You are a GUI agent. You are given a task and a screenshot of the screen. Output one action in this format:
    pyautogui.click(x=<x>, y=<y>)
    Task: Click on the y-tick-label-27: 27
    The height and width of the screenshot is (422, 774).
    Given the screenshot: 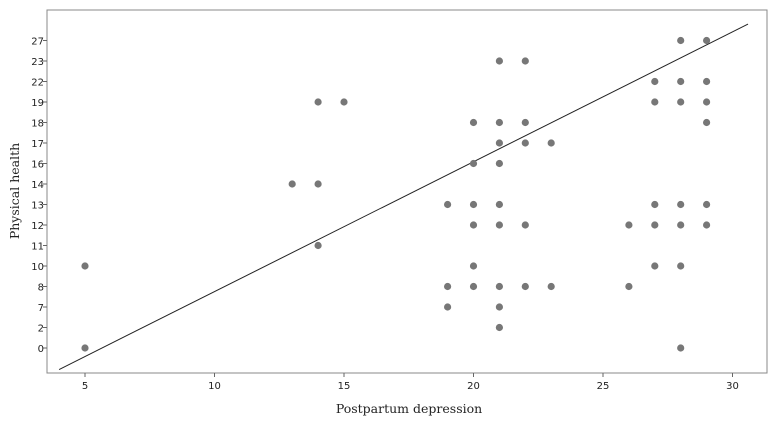 What is the action you would take?
    pyautogui.click(x=37, y=42)
    